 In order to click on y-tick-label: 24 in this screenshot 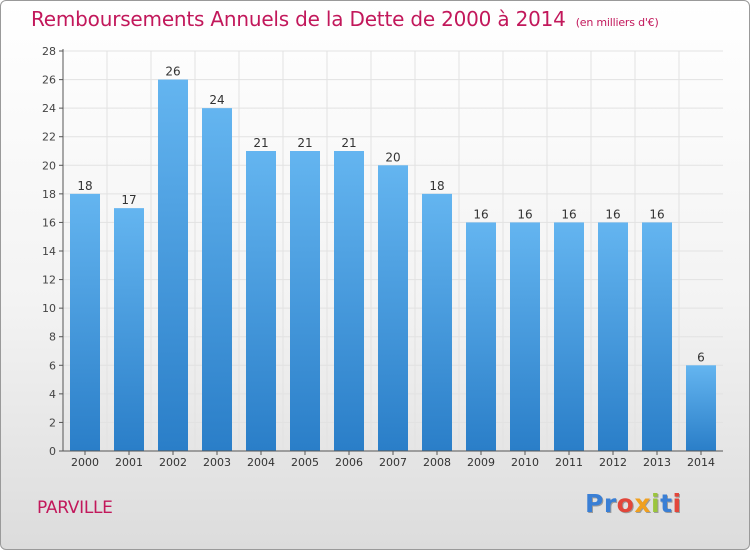, I will do `click(49, 108)`.